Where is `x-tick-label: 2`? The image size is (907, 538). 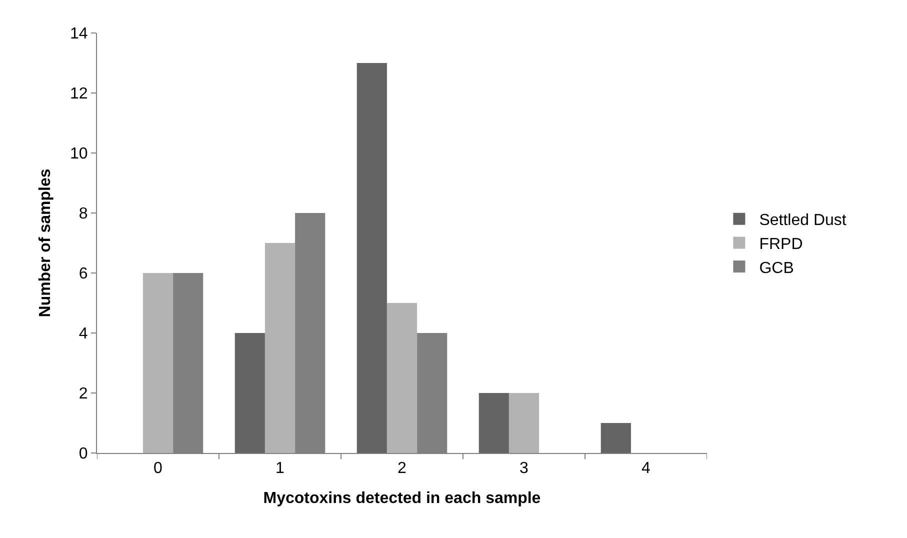
x-tick-label: 2 is located at coordinates (402, 469).